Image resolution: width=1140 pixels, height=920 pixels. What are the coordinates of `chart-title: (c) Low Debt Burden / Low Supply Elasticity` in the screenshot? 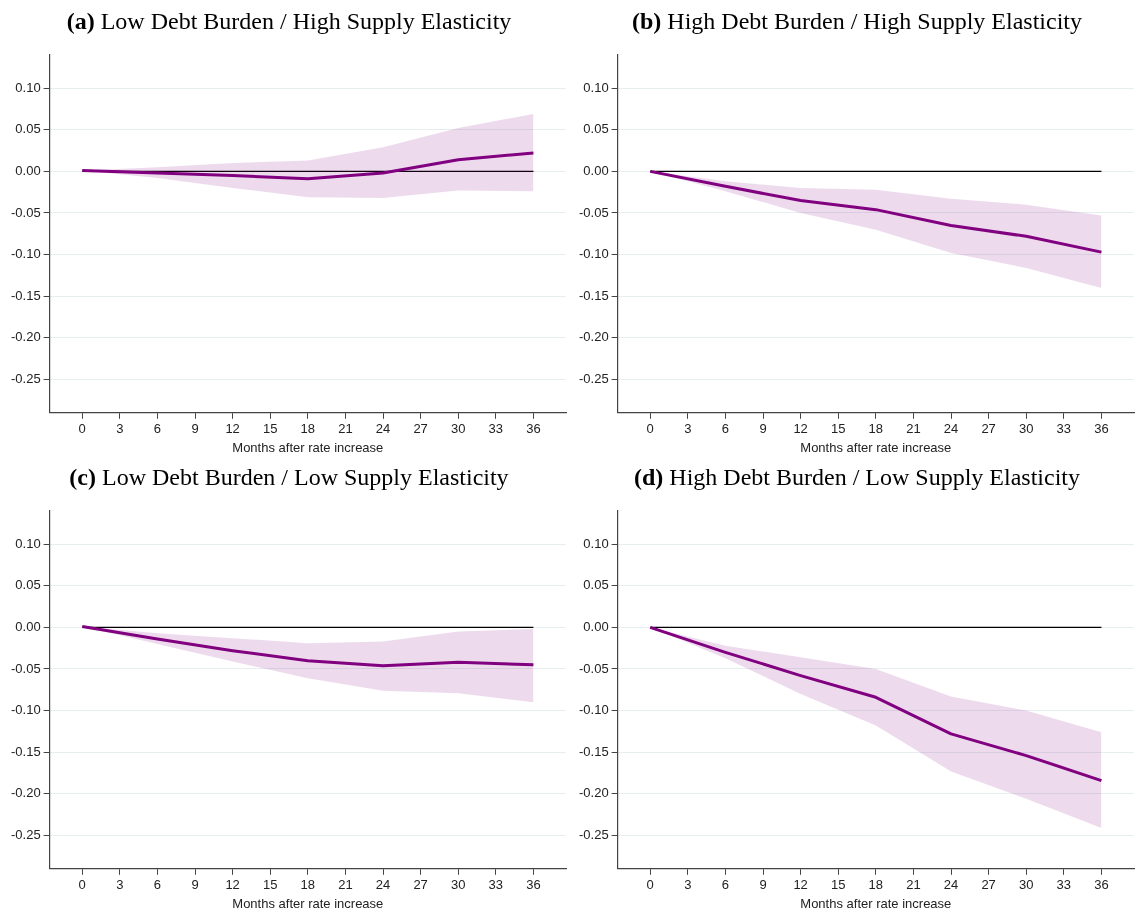 It's located at (289, 478).